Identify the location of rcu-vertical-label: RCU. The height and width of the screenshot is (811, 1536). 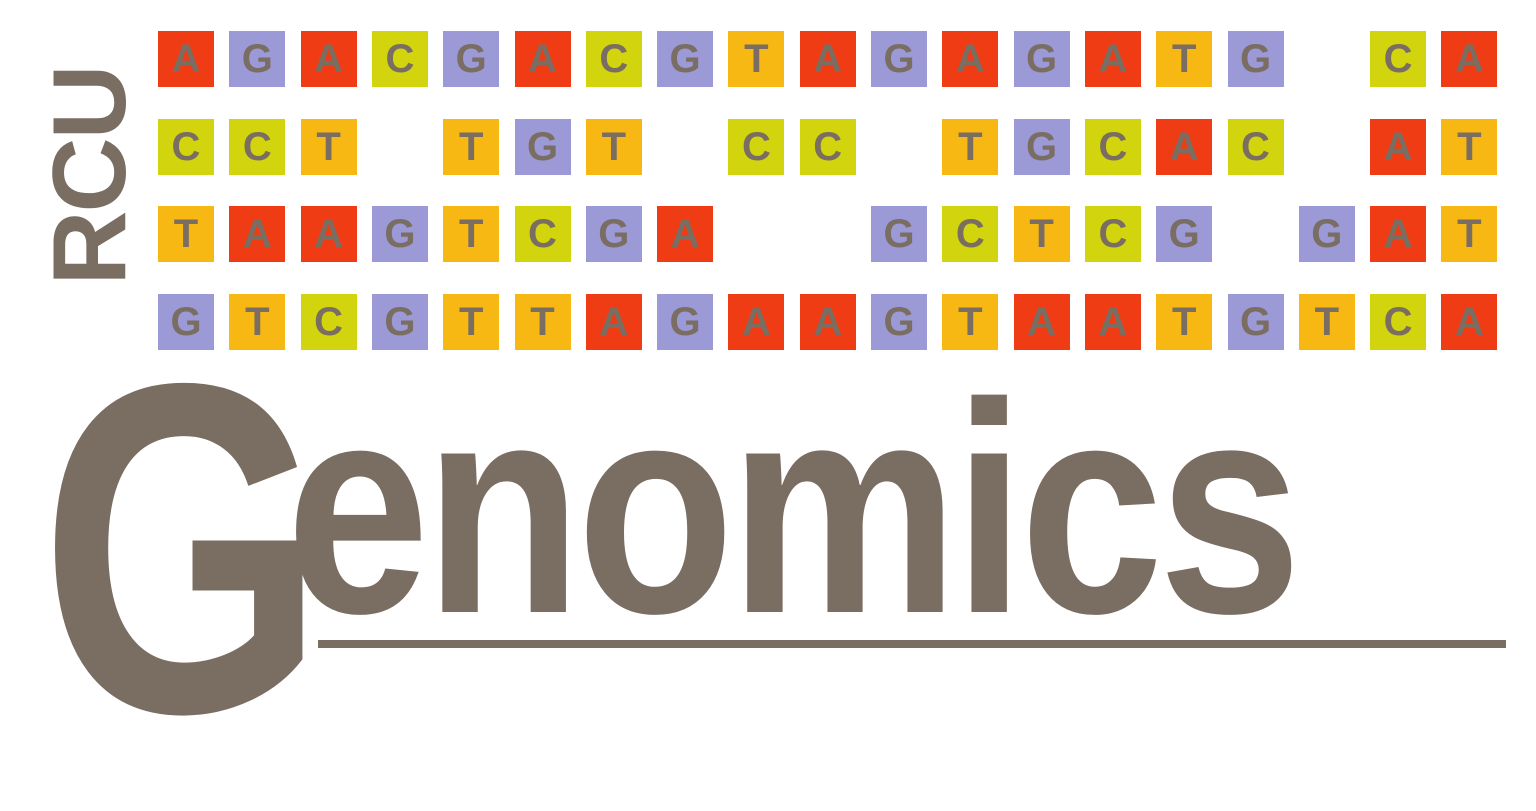
(90, 176).